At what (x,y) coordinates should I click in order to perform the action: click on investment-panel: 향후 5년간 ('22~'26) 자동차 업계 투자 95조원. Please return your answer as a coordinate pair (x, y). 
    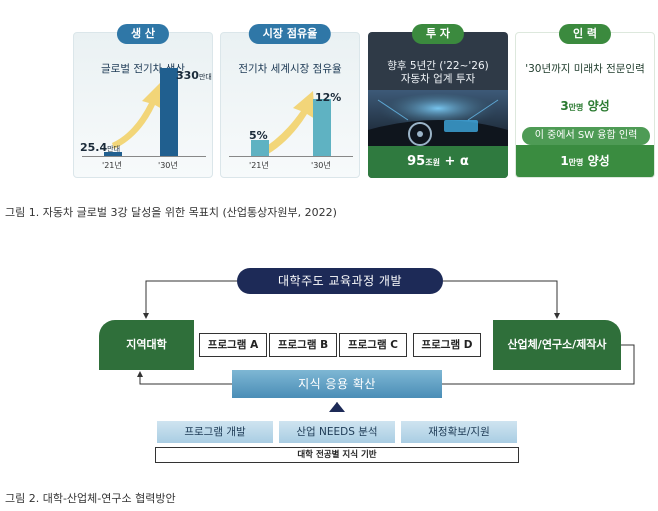
    Looking at the image, I should click on (438, 105).